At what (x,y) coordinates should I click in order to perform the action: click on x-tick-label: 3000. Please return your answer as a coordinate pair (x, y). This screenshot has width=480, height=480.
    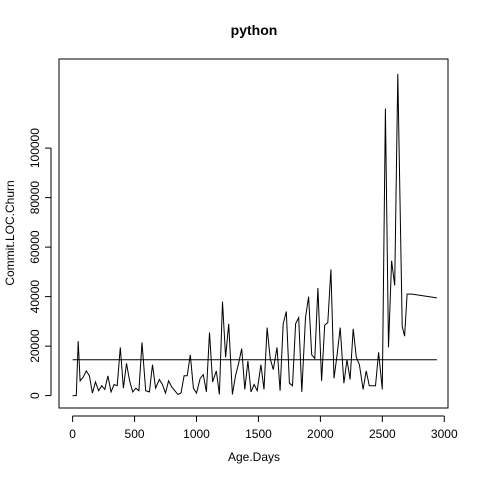
    Looking at the image, I should click on (444, 434).